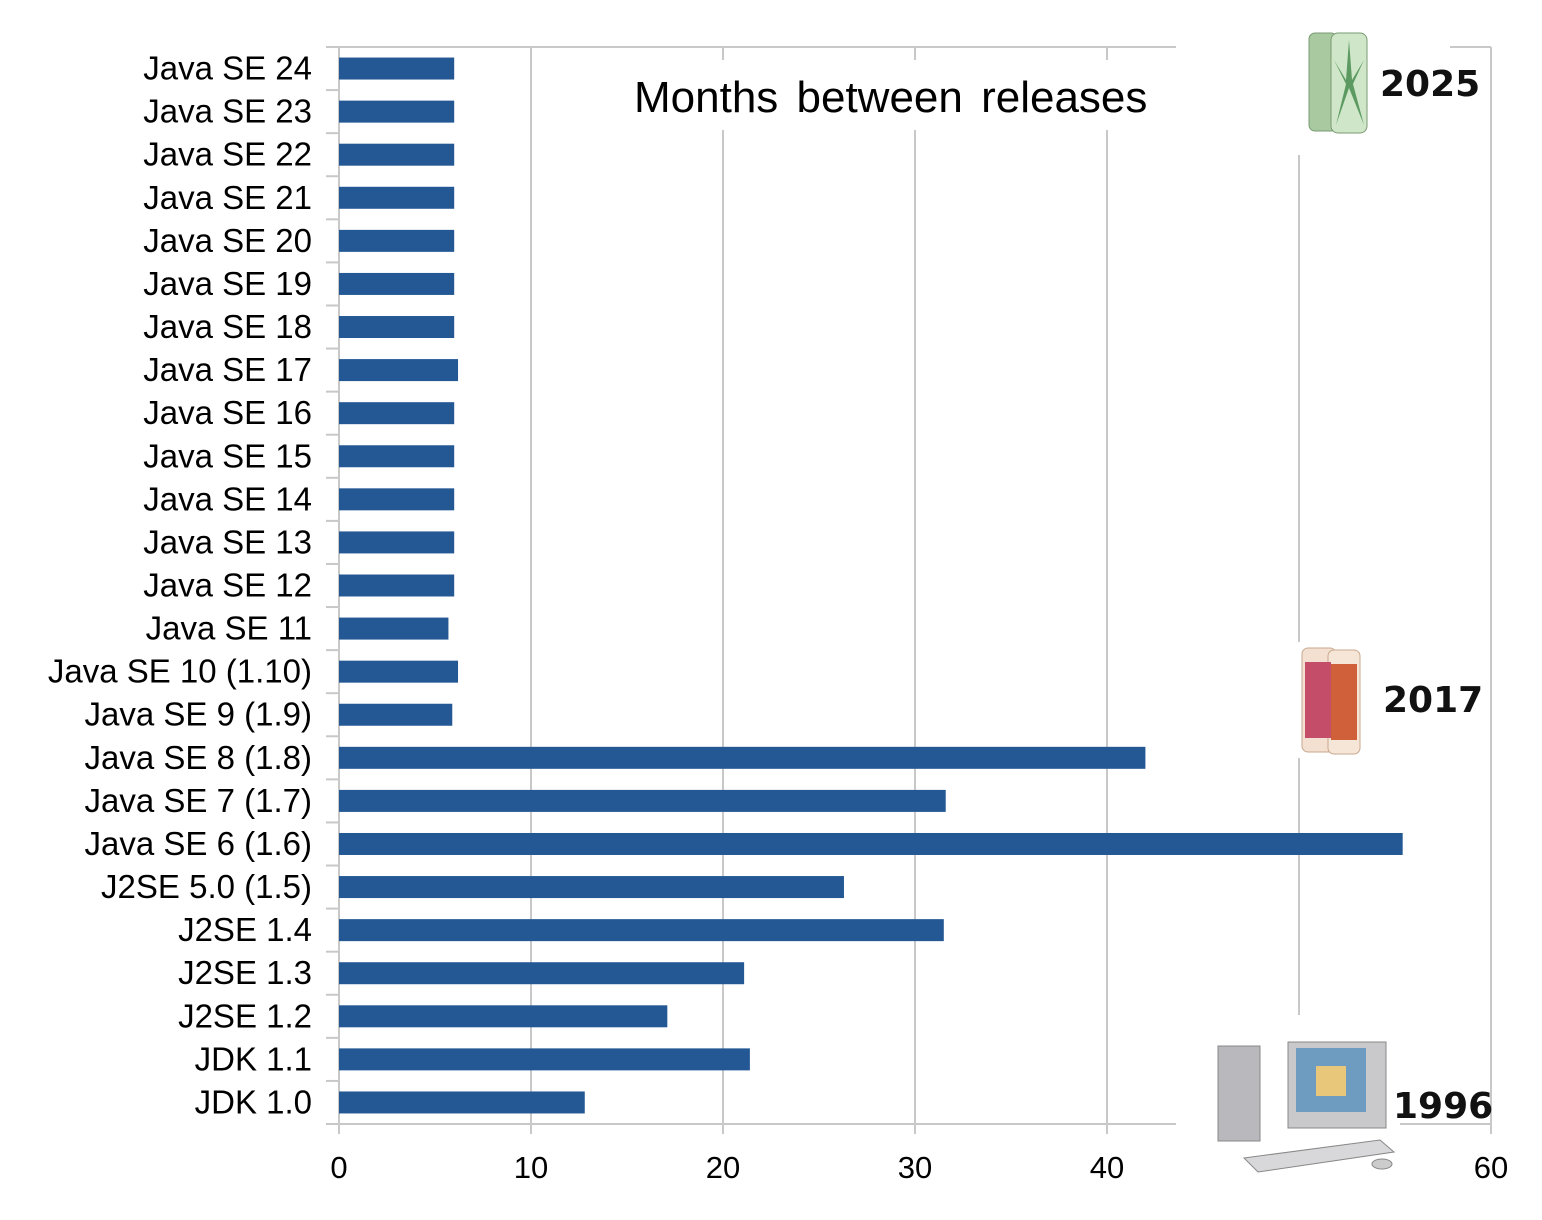  I want to click on title-background, so click(900, 95).